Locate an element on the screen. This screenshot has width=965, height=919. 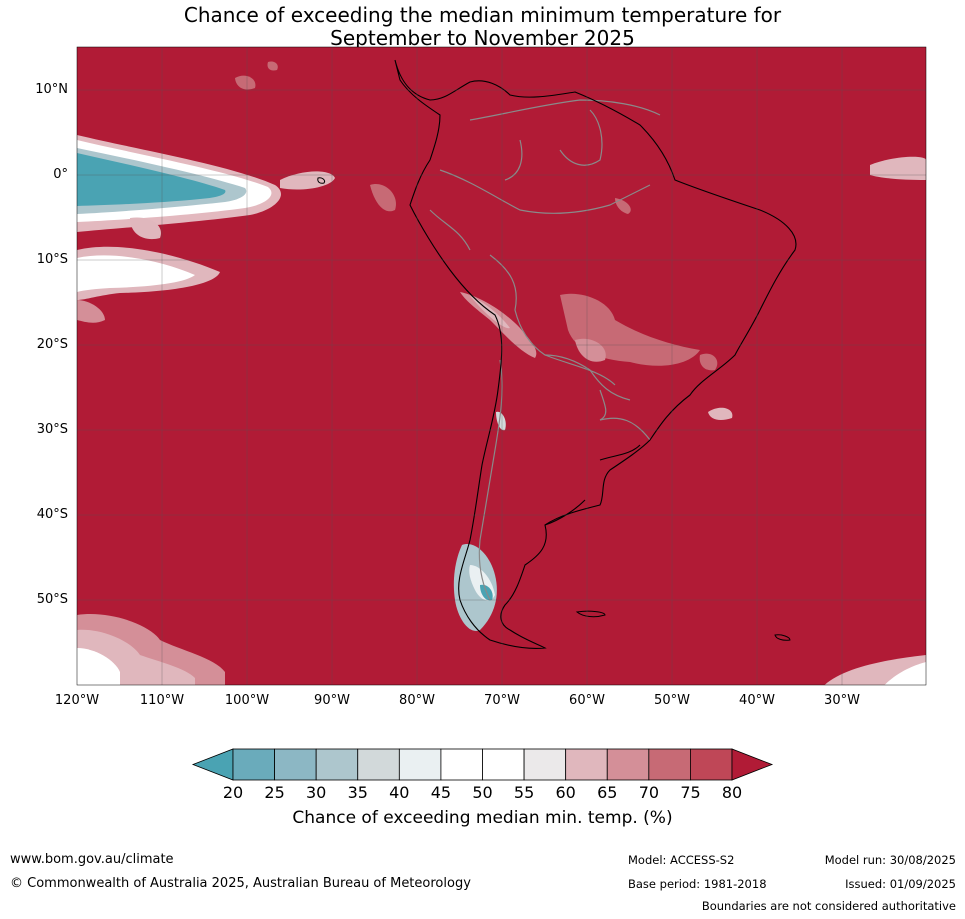
lon-label-100w: 100°W is located at coordinates (247, 700).